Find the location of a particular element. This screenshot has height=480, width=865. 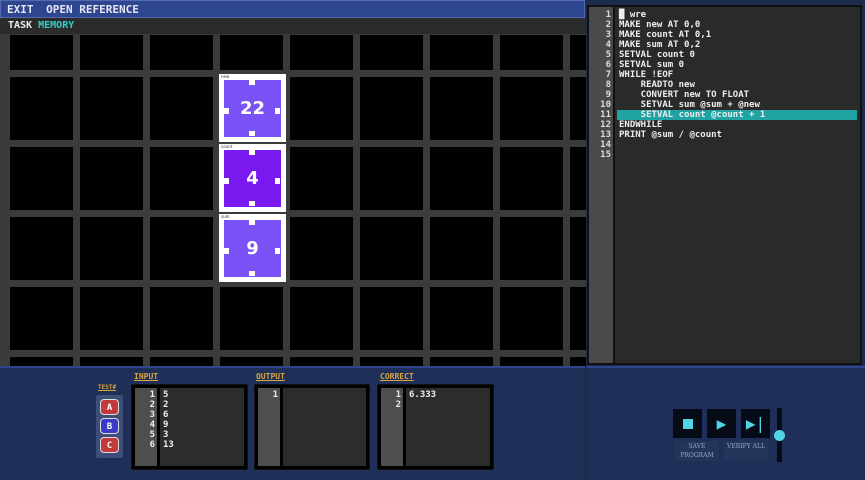

tile-value: 4 is located at coordinates (252, 178).